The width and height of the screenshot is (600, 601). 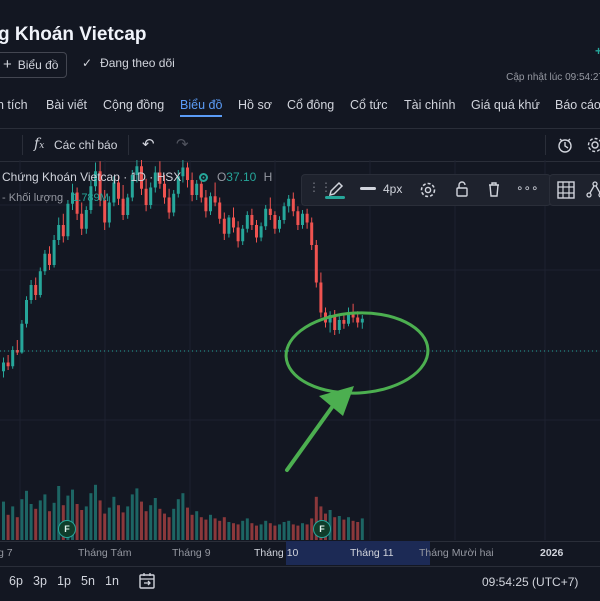 I want to click on range-1m-button: 1p, so click(x=64, y=581).